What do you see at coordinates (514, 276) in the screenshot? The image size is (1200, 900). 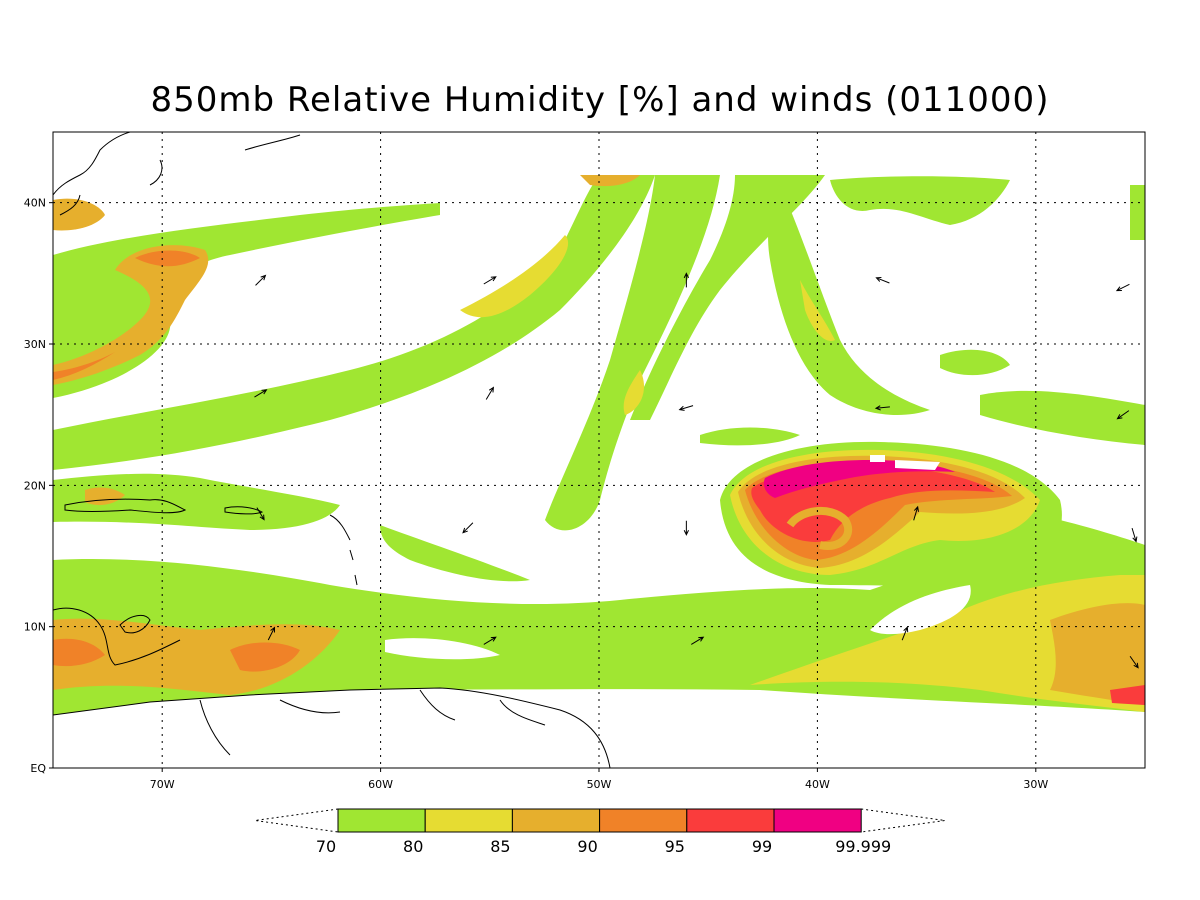 I see `humidity-patch-sw-ne-core` at bounding box center [514, 276].